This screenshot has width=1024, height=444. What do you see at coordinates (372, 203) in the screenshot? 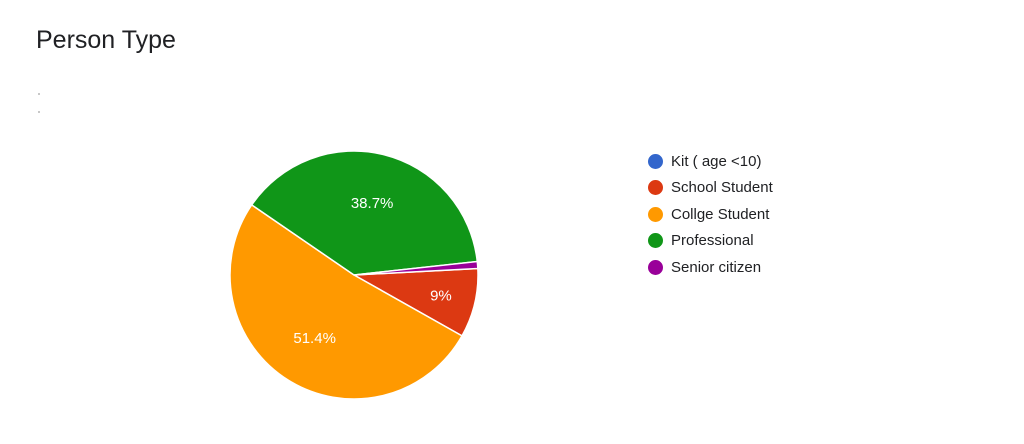
I see `pie-label-professional: 38.7%` at bounding box center [372, 203].